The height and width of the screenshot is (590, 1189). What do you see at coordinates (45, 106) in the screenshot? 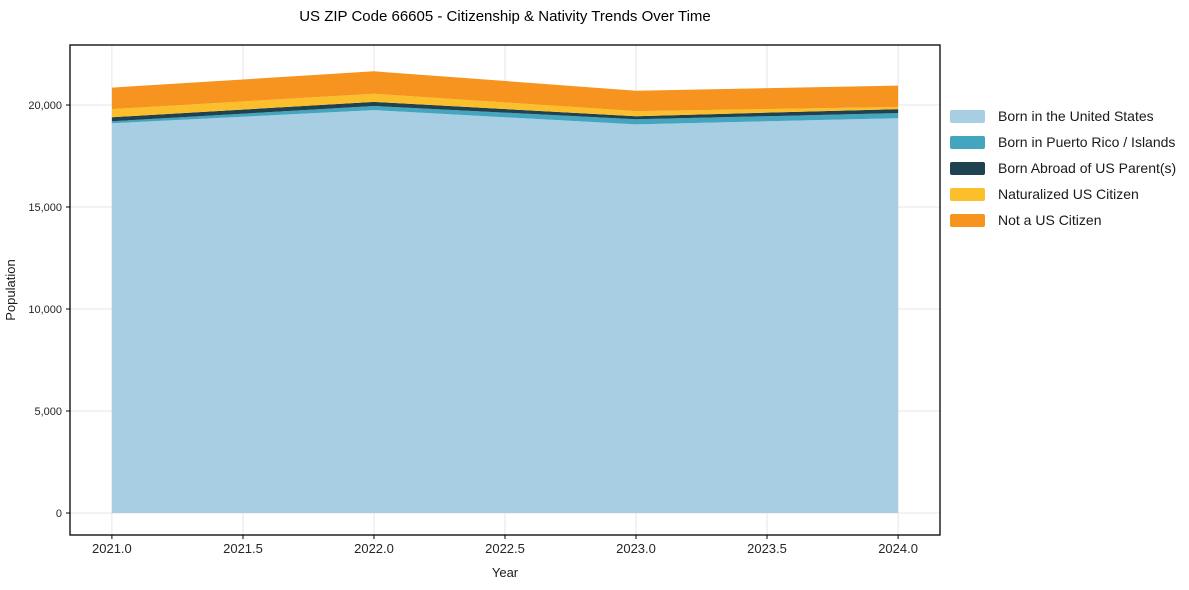
I see `y-tick-label: 20,000` at bounding box center [45, 106].